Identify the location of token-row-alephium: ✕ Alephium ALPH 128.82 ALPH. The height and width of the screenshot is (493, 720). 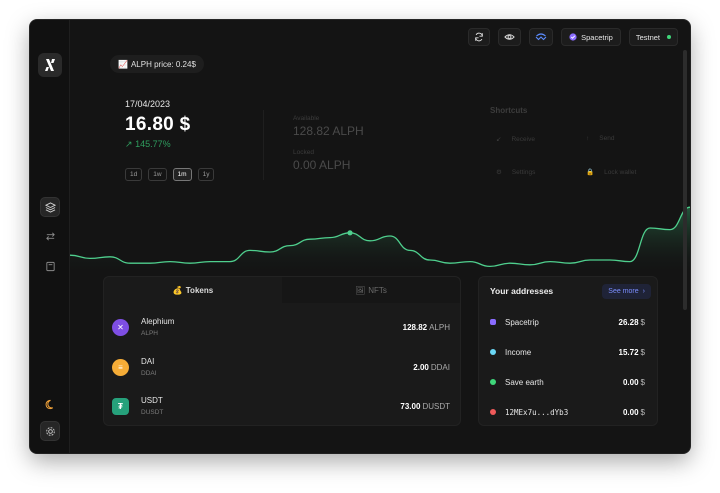
(281, 327).